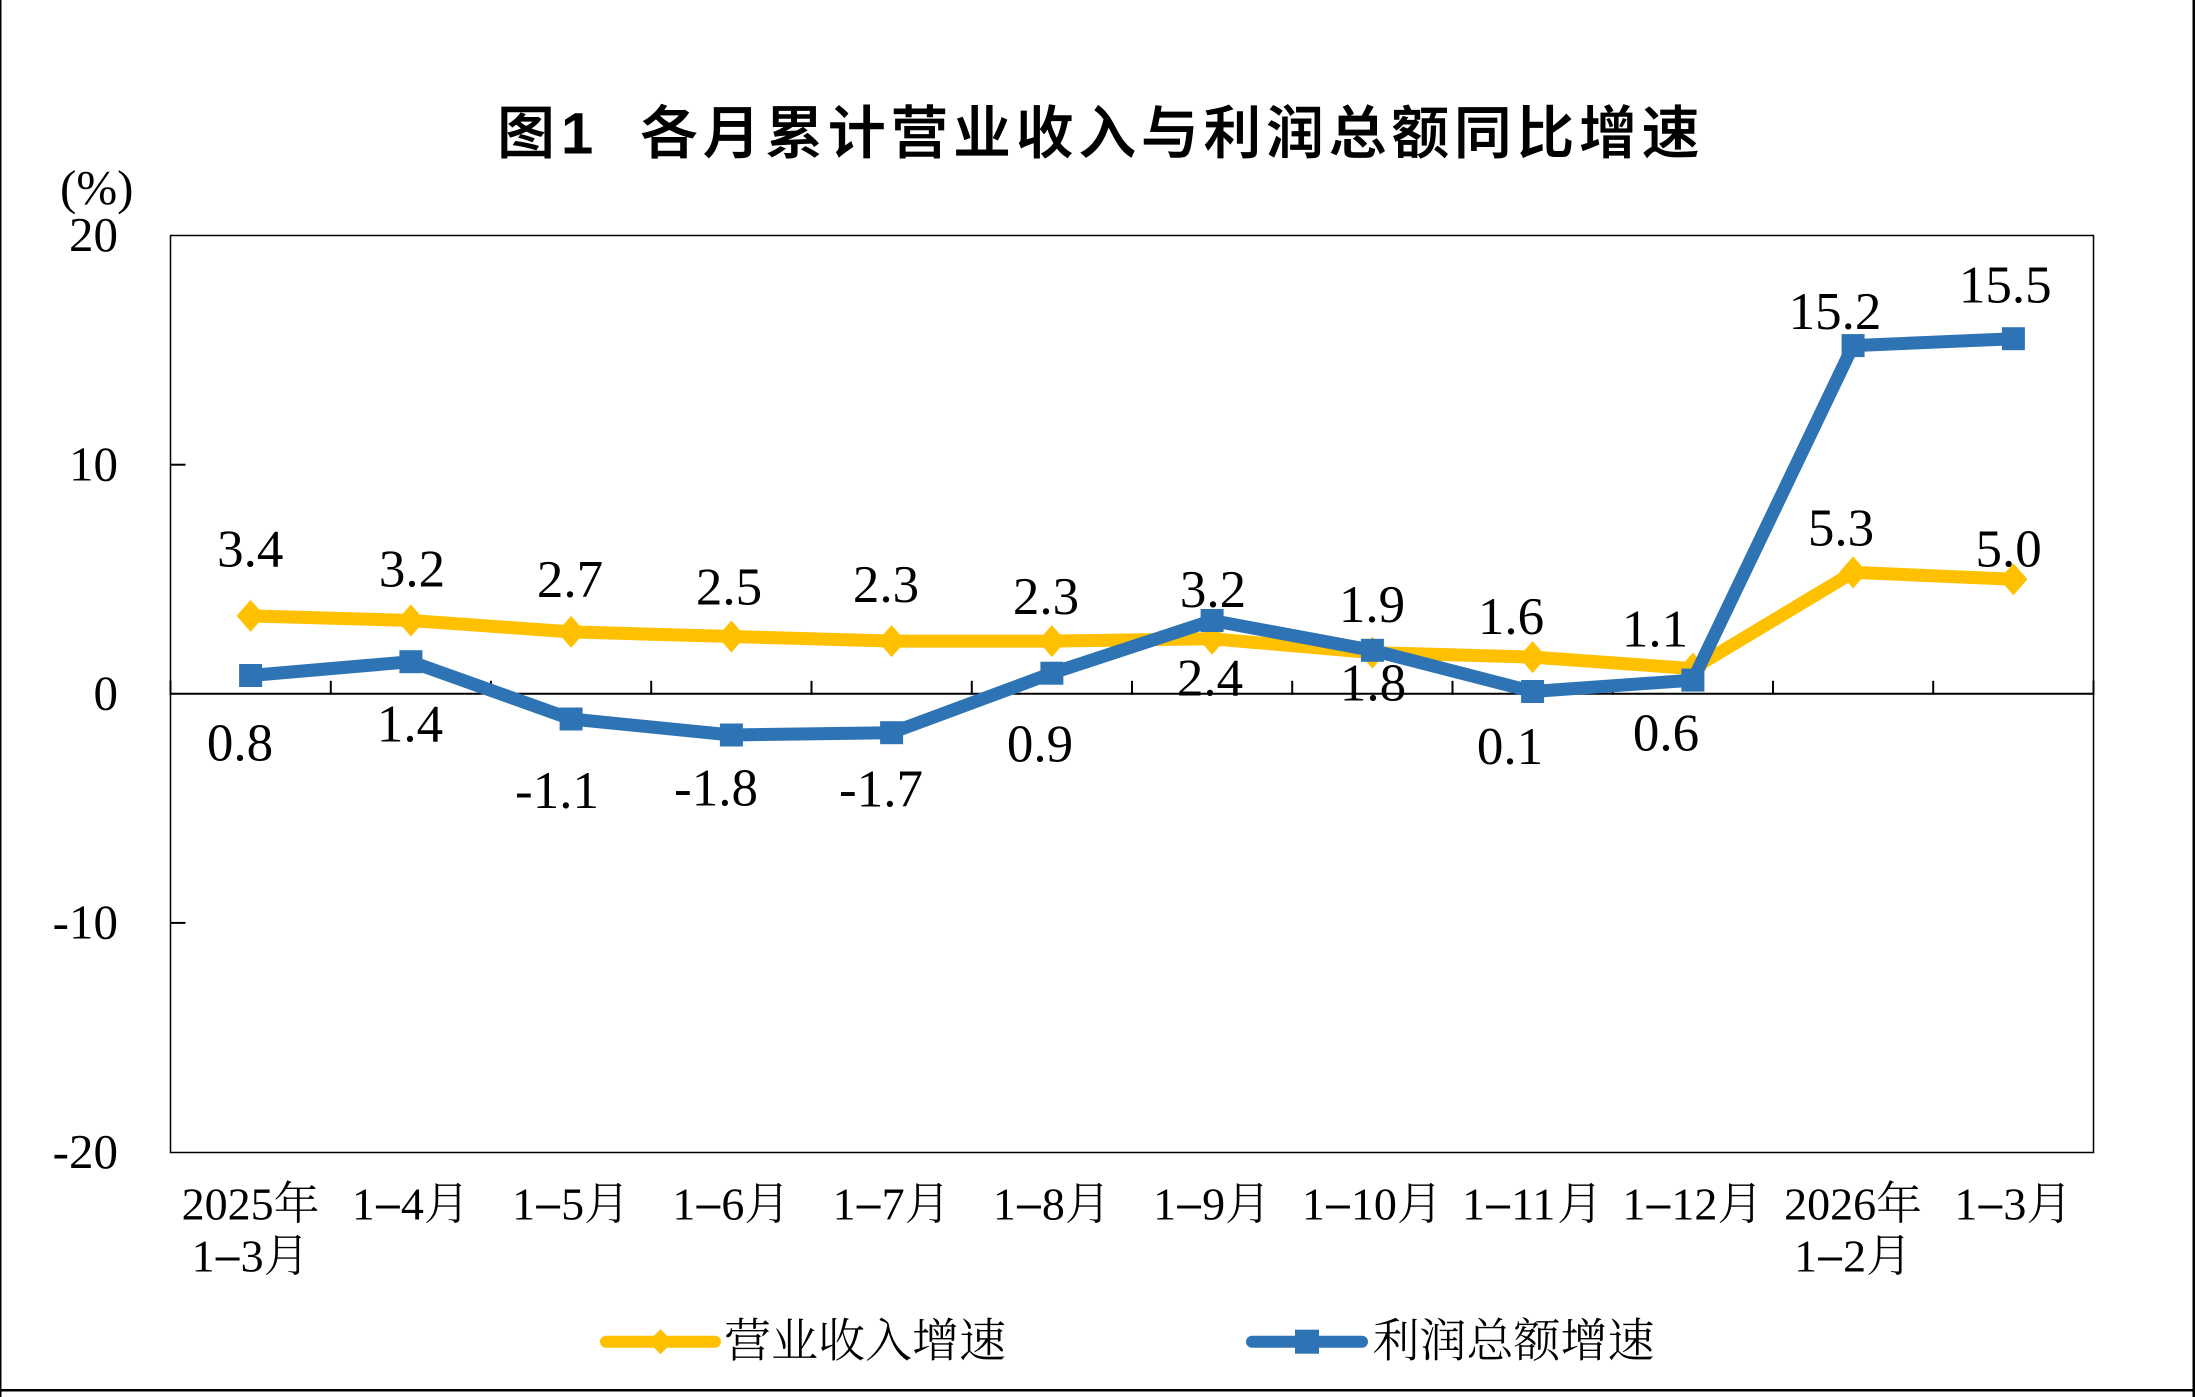 The width and height of the screenshot is (2195, 1397). What do you see at coordinates (2008, 550) in the screenshot?
I see `svg-text: 5.0` at bounding box center [2008, 550].